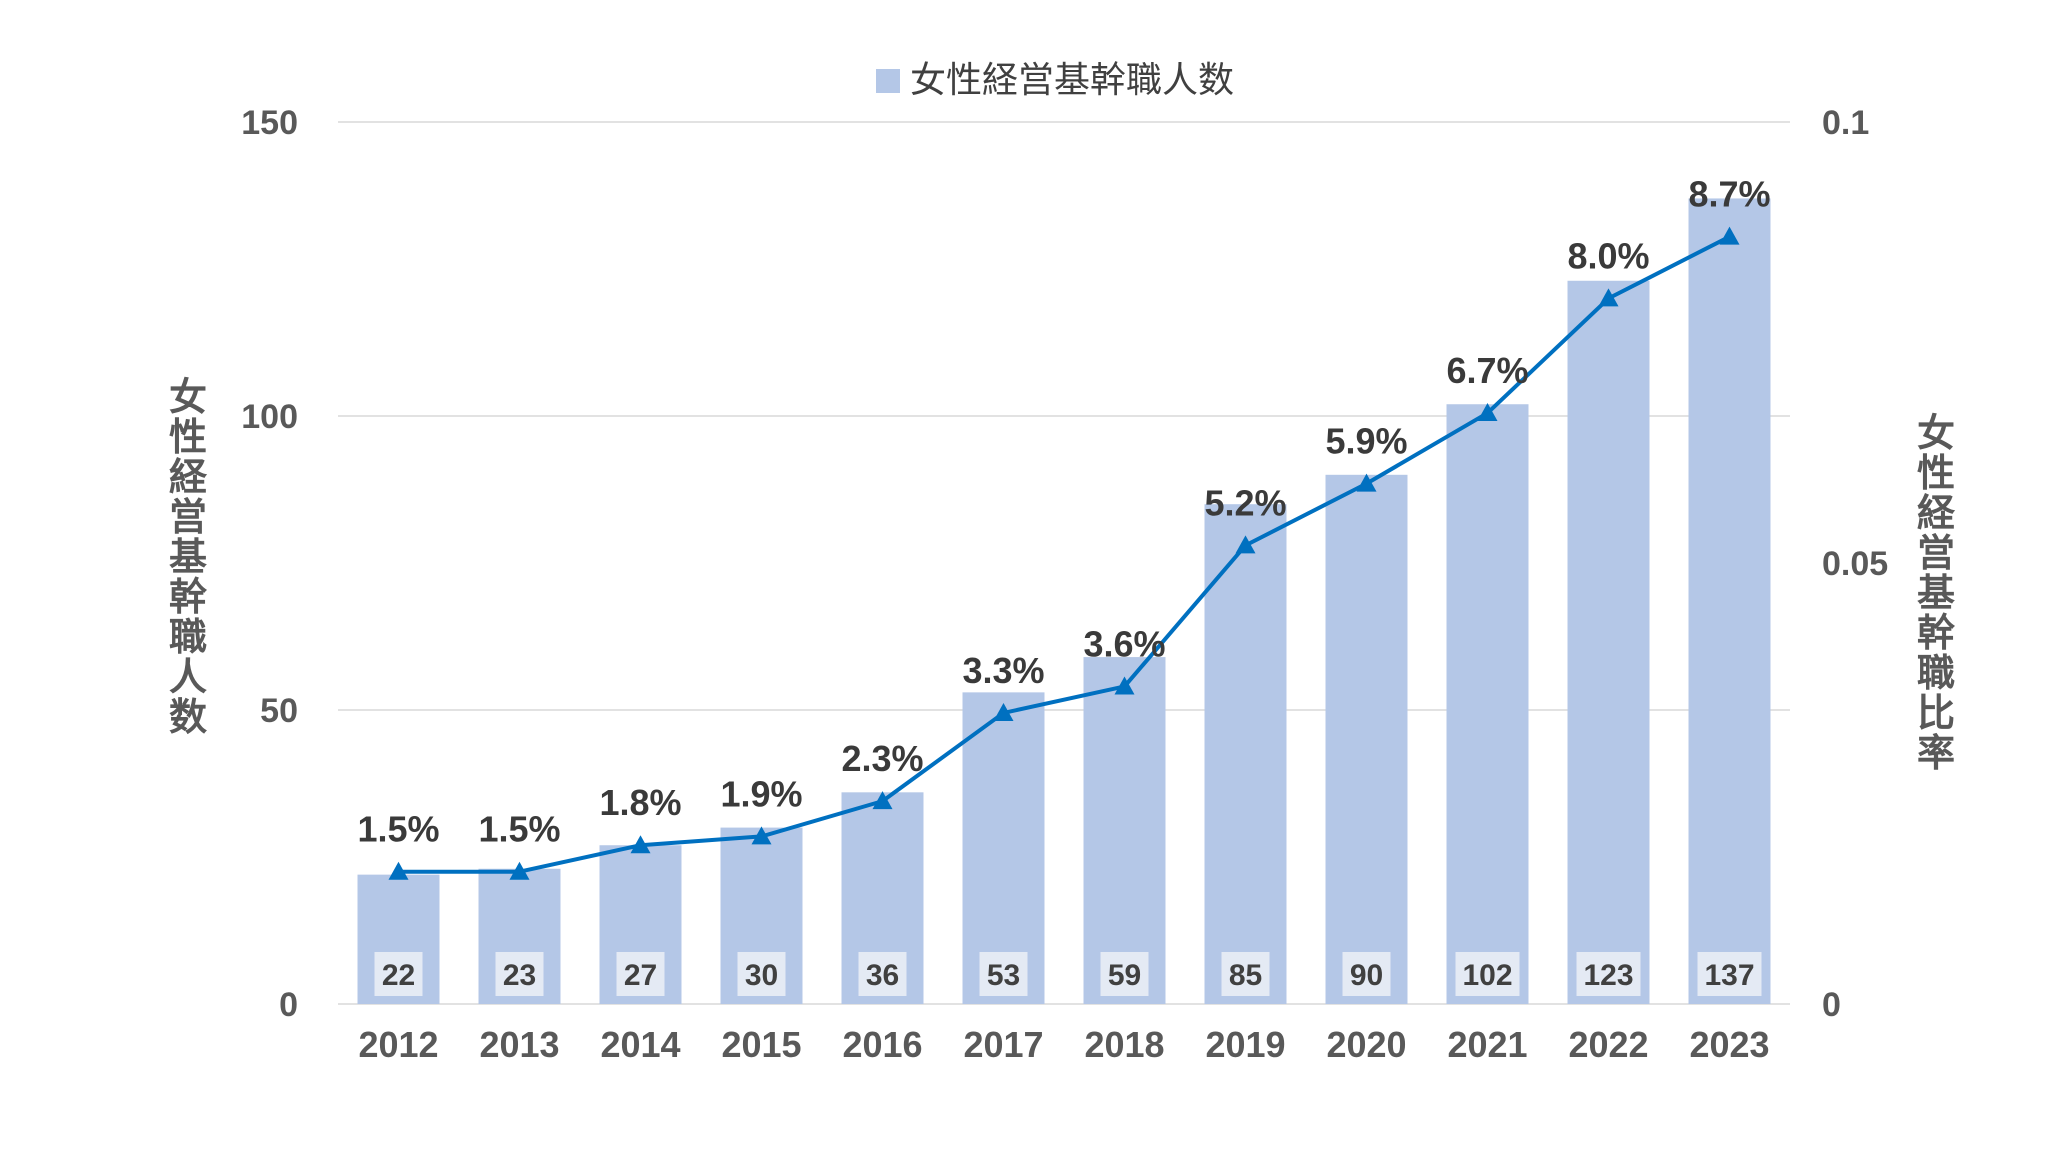 This screenshot has height=1152, width=2048. Describe the element at coordinates (1487, 370) in the screenshot. I see `ratio-label: 6.7%` at that location.